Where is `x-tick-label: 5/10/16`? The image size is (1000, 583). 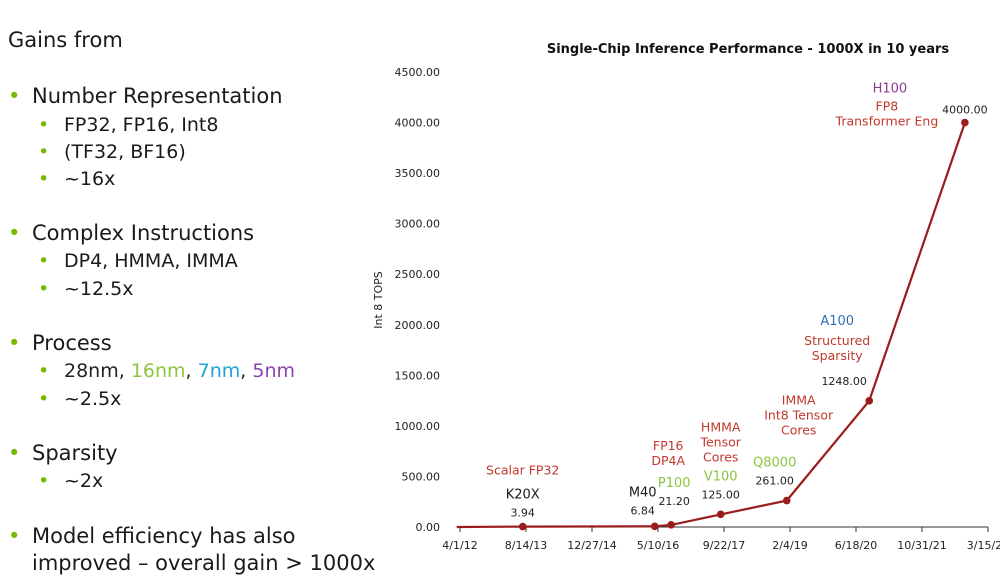
x-tick-label: 5/10/16 is located at coordinates (658, 545).